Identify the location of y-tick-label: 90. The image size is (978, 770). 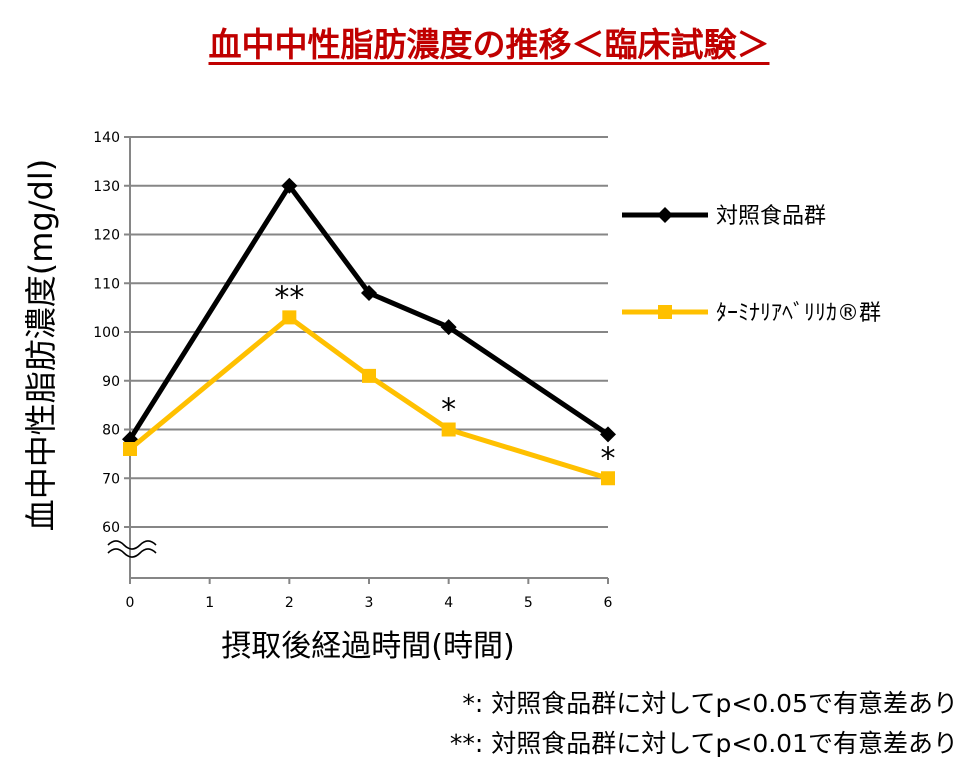
(111, 382).